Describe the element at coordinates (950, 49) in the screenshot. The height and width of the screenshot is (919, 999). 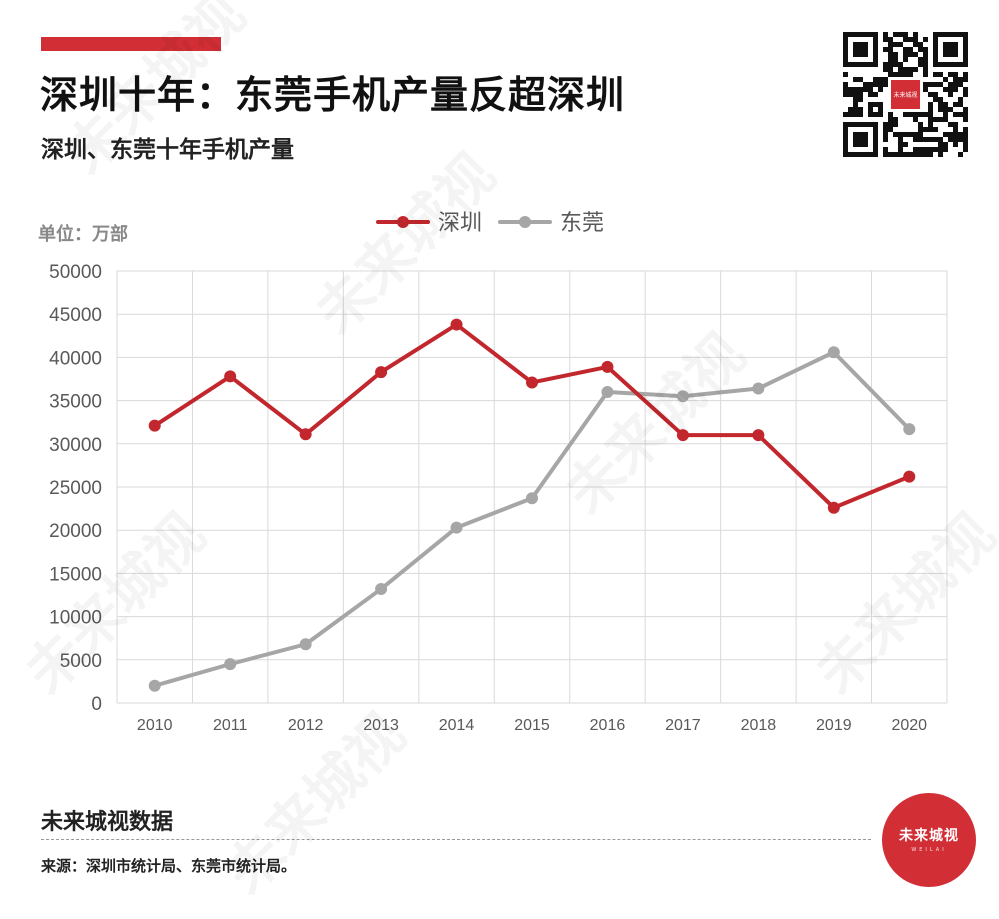
I see `qr-finder` at that location.